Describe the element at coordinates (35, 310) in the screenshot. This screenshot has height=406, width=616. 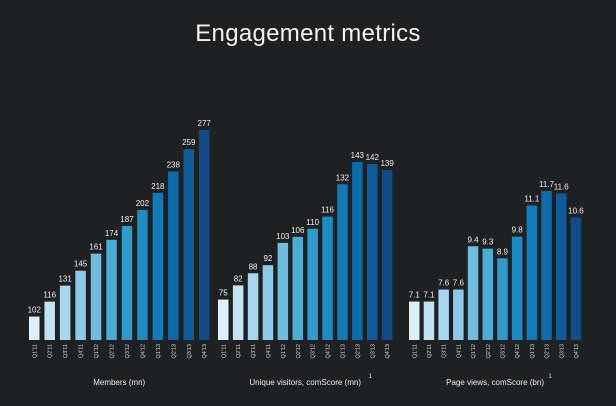
I see `bar-value-label: 102` at that location.